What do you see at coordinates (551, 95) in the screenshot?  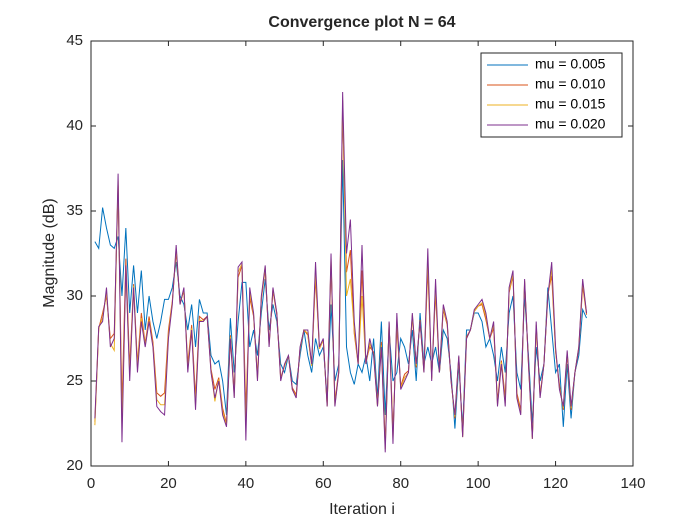 I see `legend-box` at bounding box center [551, 95].